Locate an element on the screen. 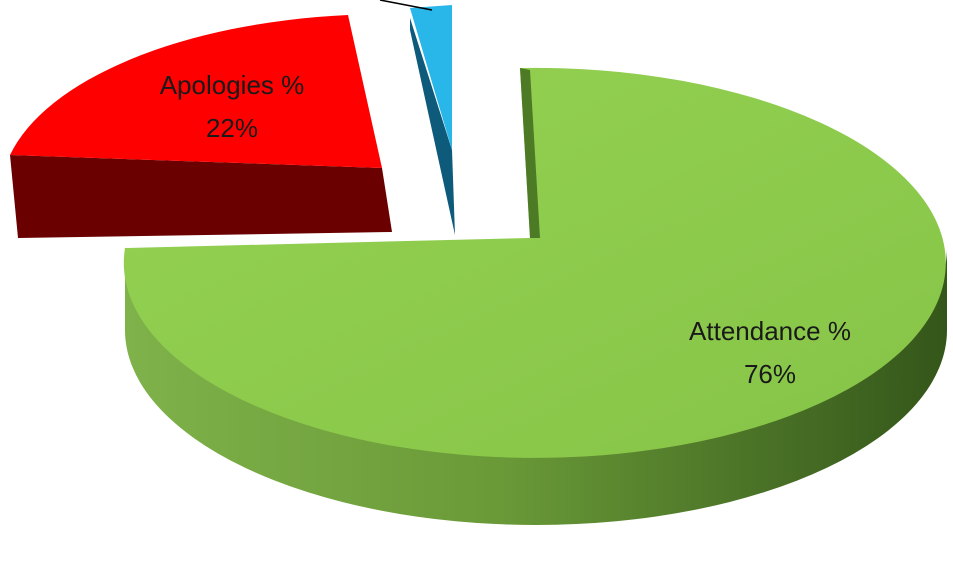  slice-other-top is located at coordinates (431, 77).